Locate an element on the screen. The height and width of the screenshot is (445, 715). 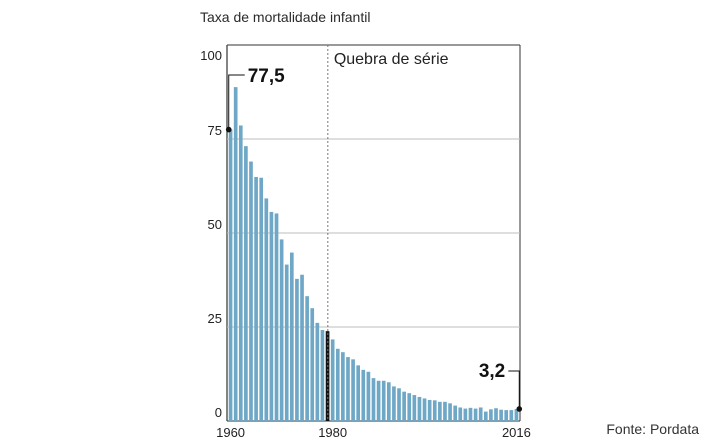
bar-1967 is located at coordinates (266, 309).